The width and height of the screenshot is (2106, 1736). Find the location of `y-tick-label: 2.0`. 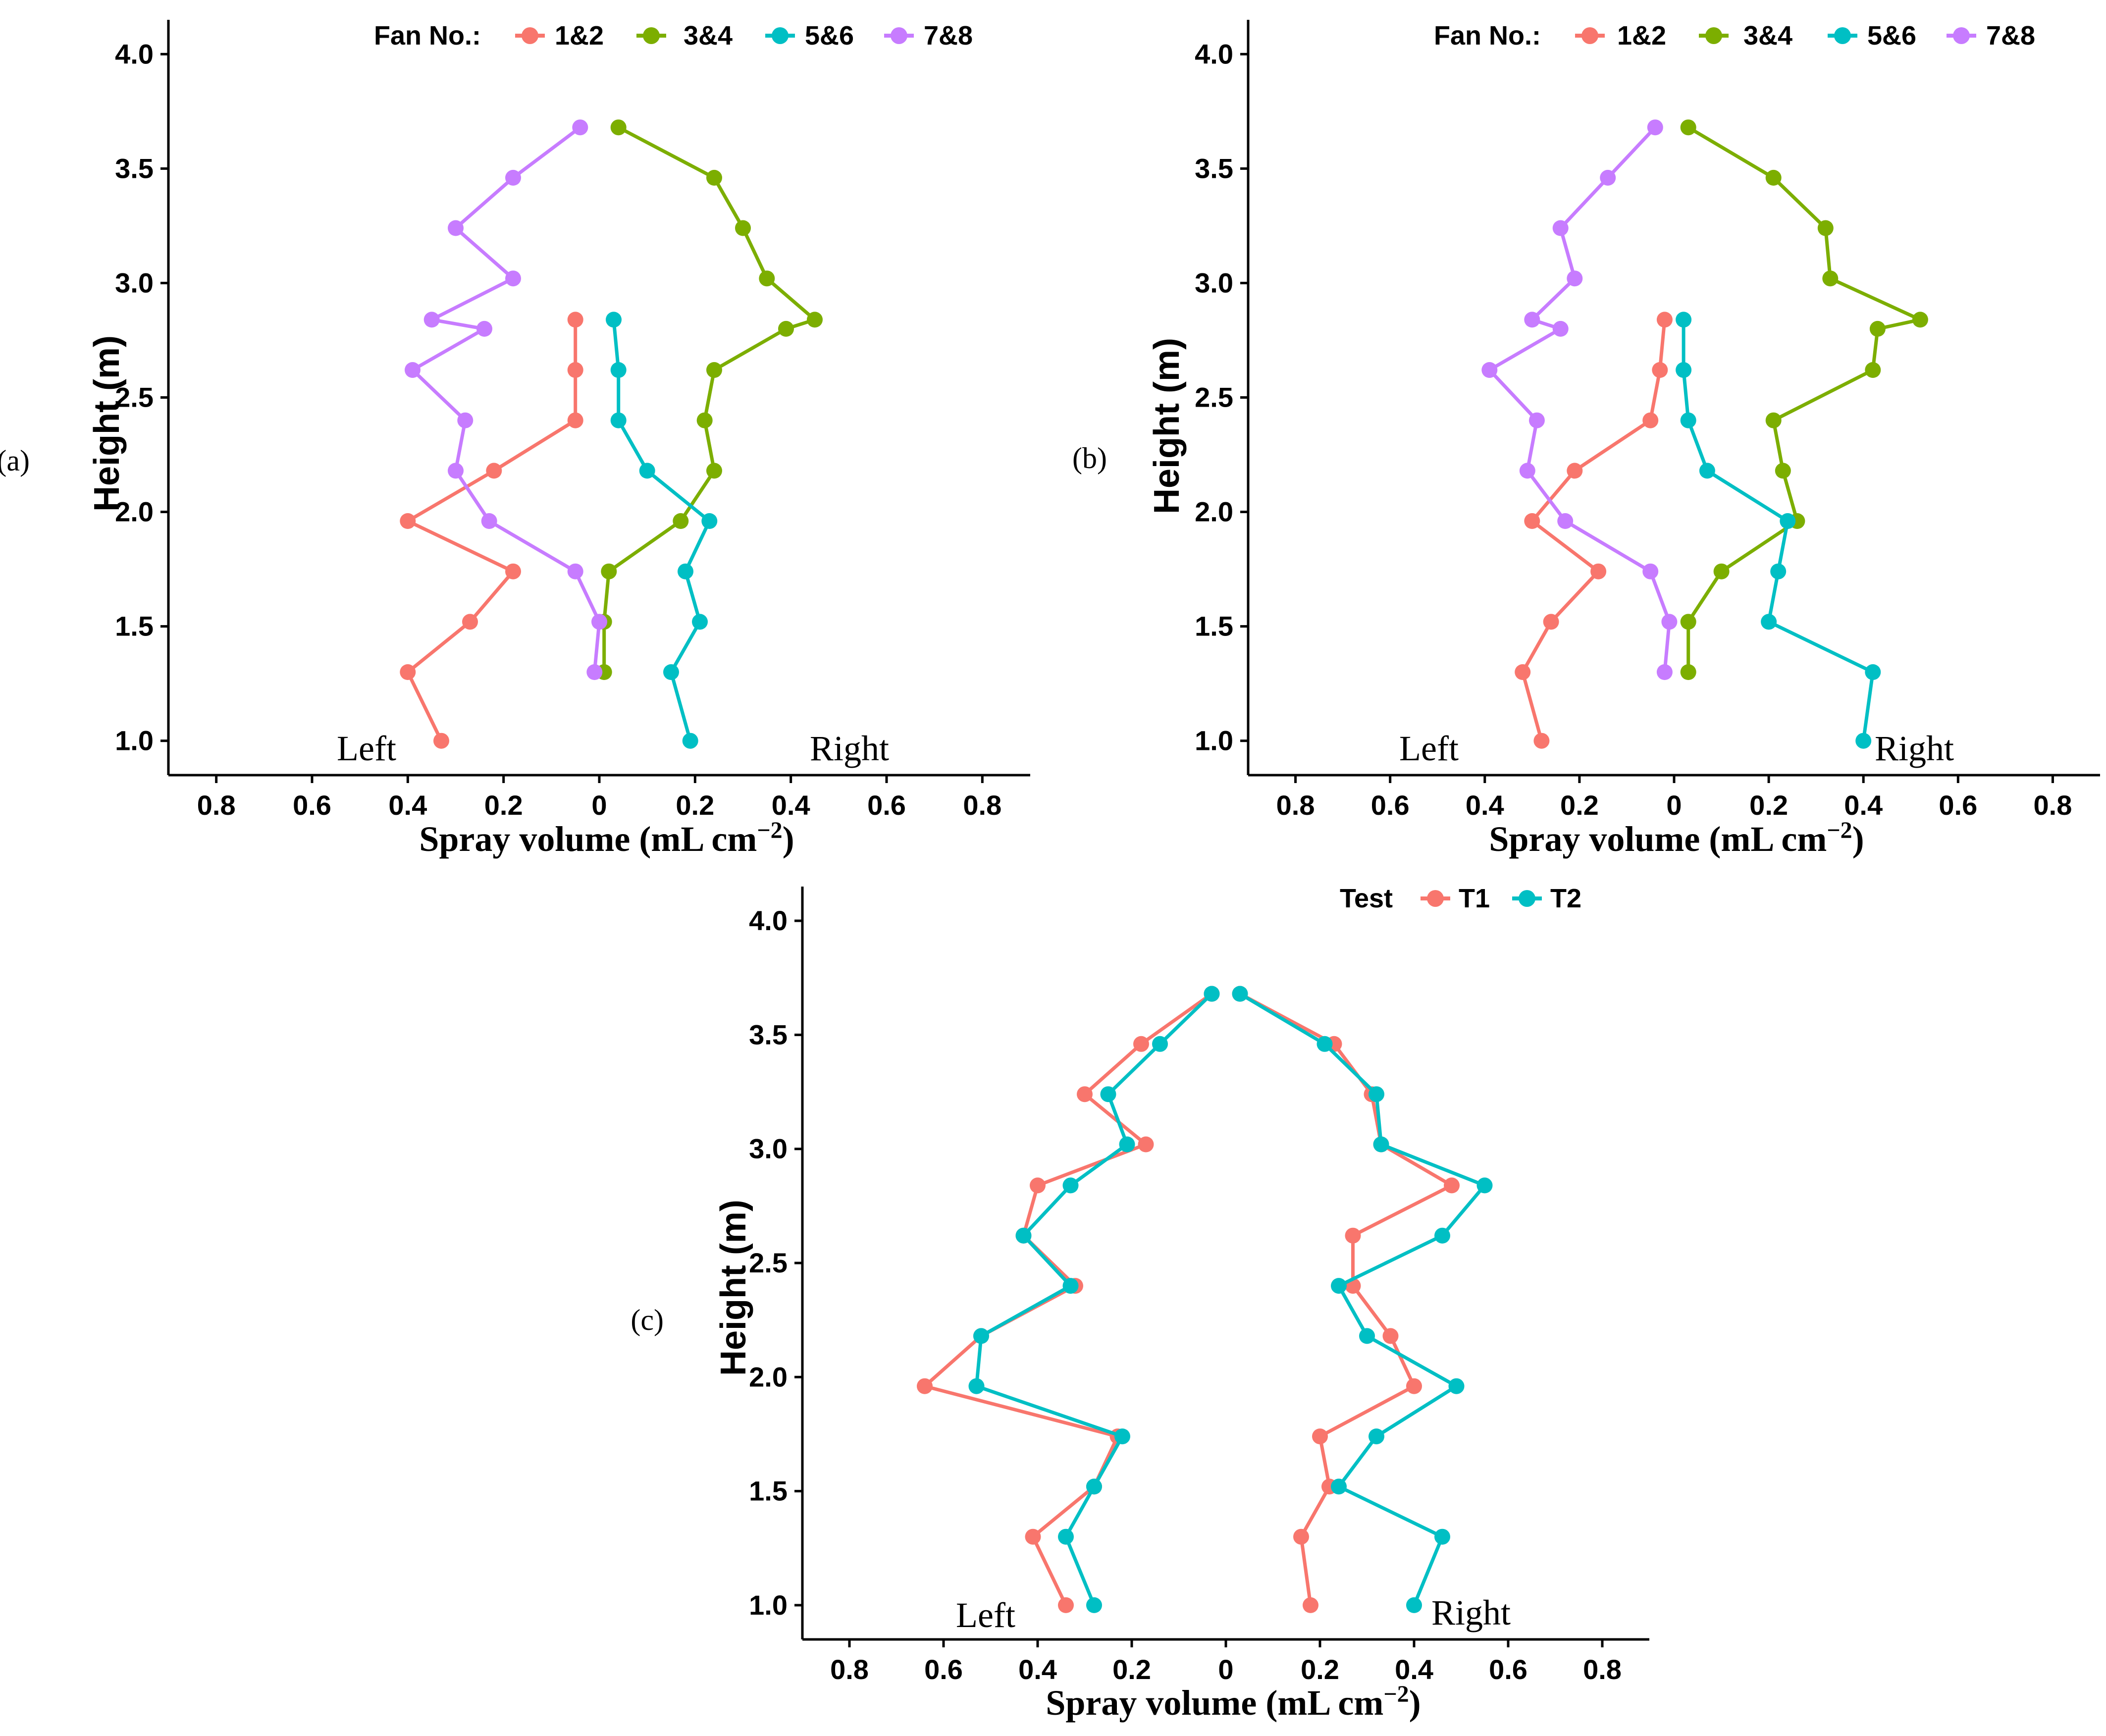

y-tick-label: 2.0 is located at coordinates (768, 1376).